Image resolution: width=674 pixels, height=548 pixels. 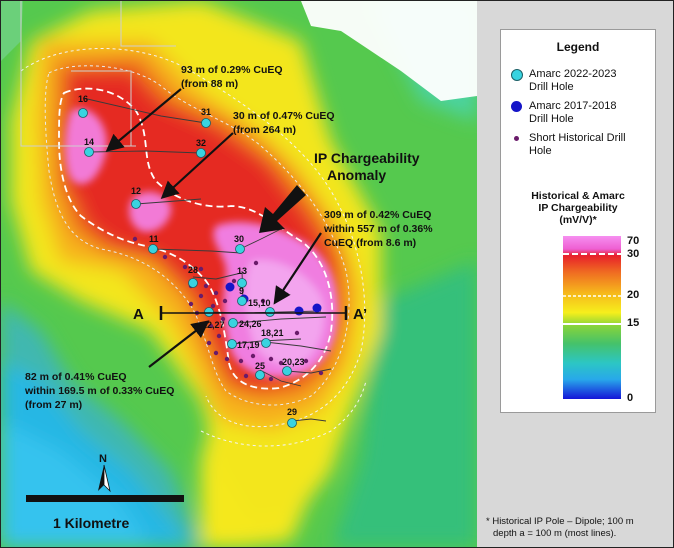 I want to click on hole-label: 31, so click(x=206, y=112).